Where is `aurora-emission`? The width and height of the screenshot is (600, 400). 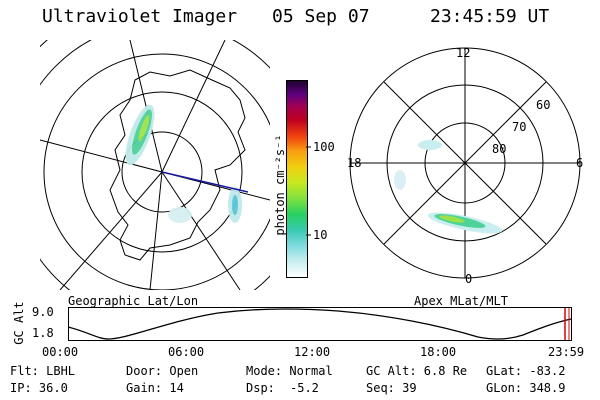
aurora-emission is located at coordinates (183, 163).